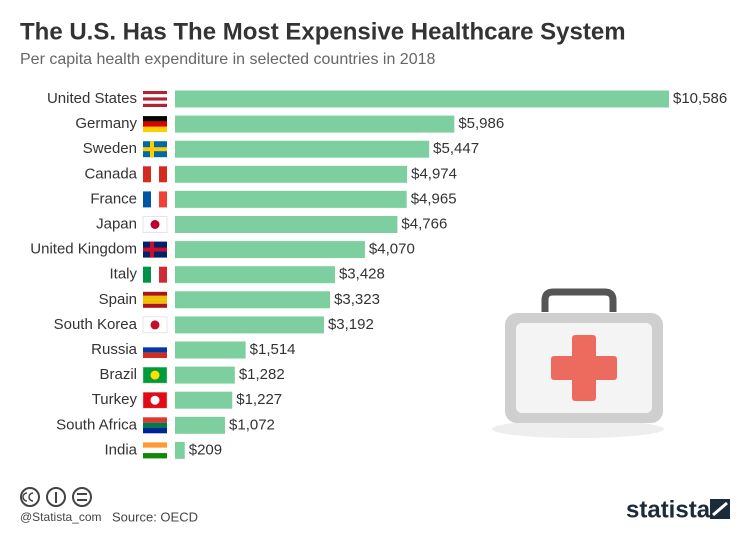  Describe the element at coordinates (362, 274) in the screenshot. I see `value-label: $3,428` at that location.